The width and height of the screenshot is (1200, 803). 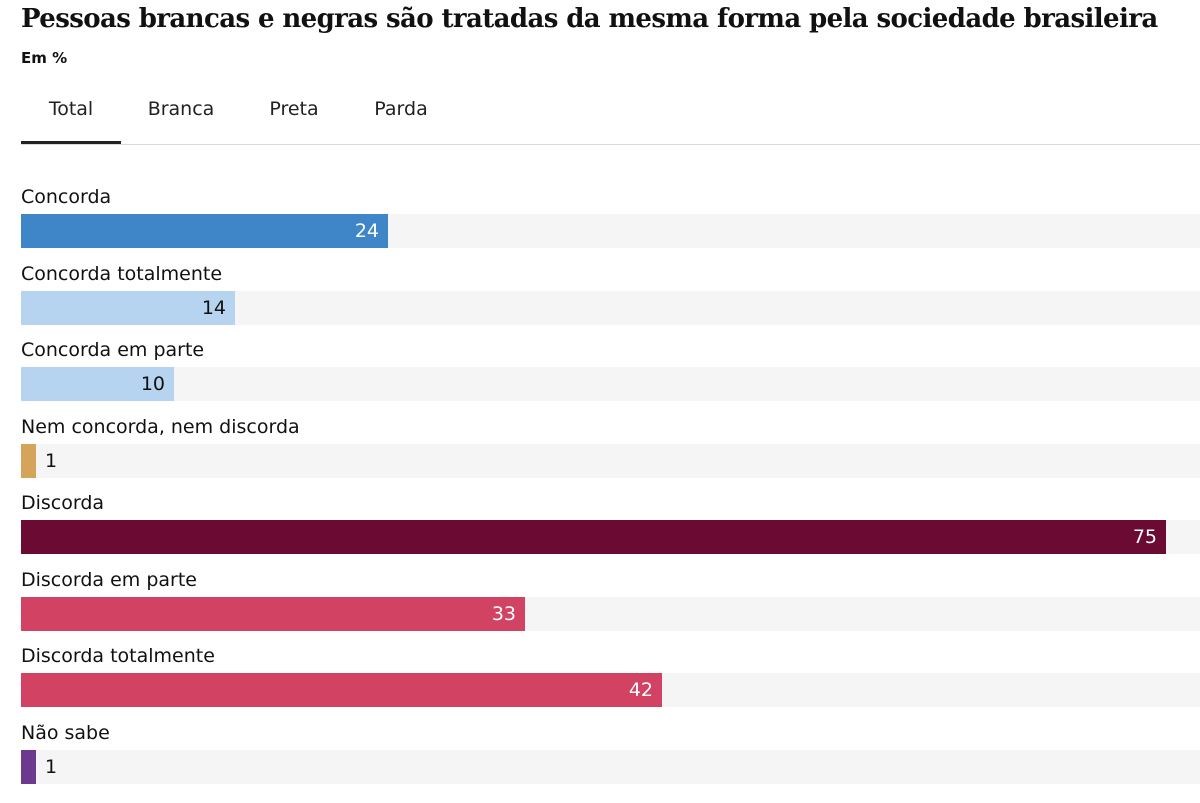 What do you see at coordinates (65, 733) in the screenshot?
I see `bar-category-label: Não sabe` at bounding box center [65, 733].